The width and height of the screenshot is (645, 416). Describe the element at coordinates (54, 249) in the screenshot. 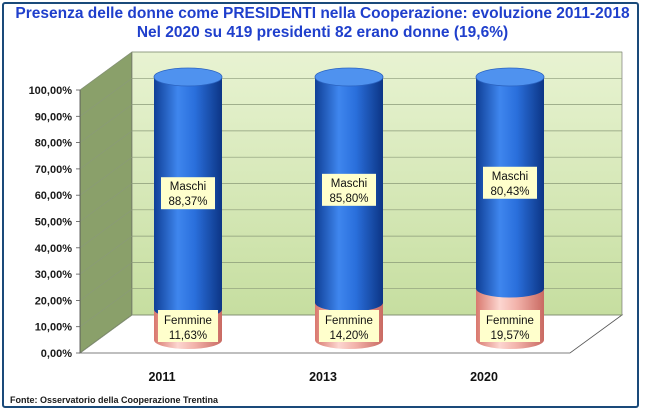

I see `y-tick-label: 40,00%` at that location.